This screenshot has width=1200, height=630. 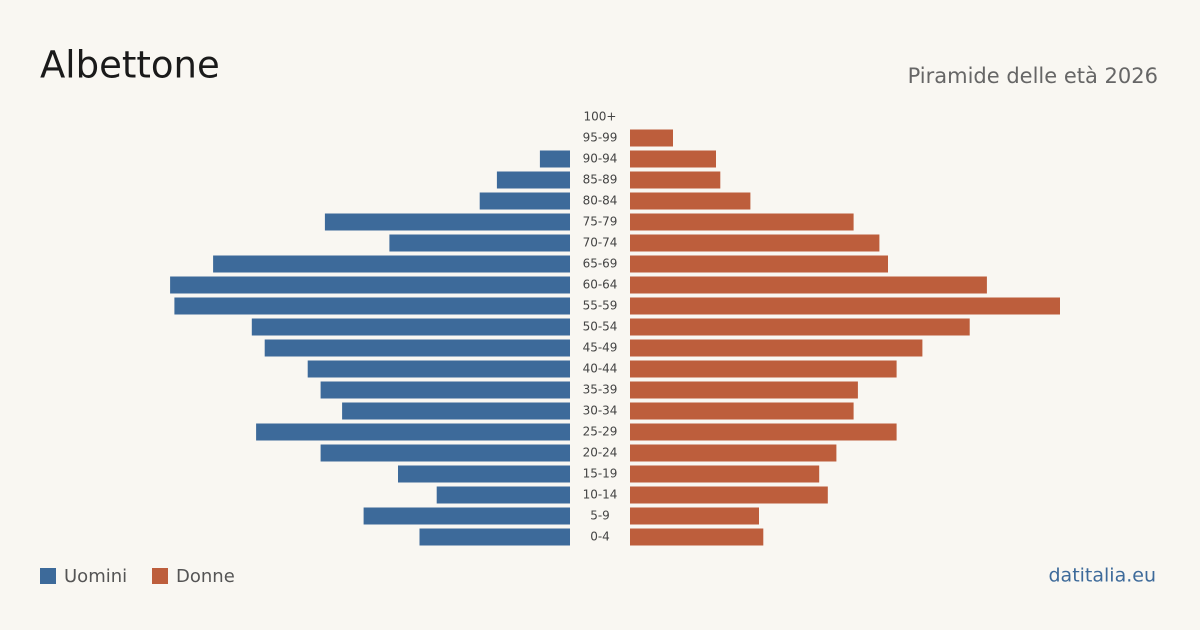 I want to click on age-label: 100+, so click(x=600, y=117).